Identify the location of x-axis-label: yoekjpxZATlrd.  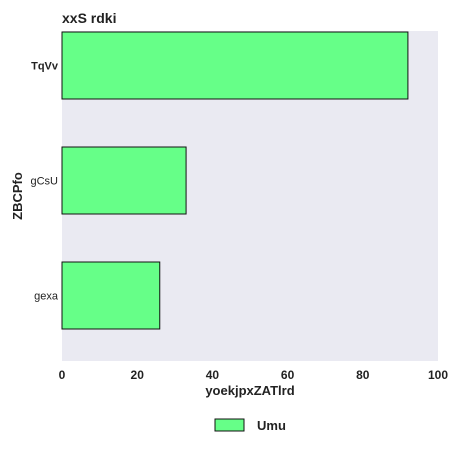
(249, 390).